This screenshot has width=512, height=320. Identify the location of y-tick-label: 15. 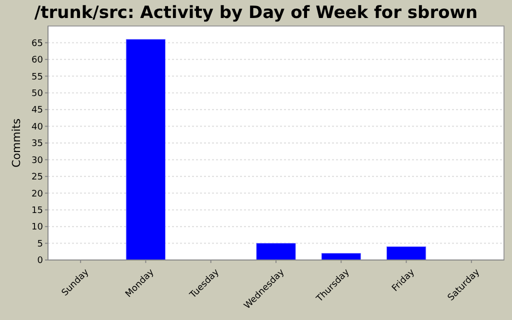
(37, 211).